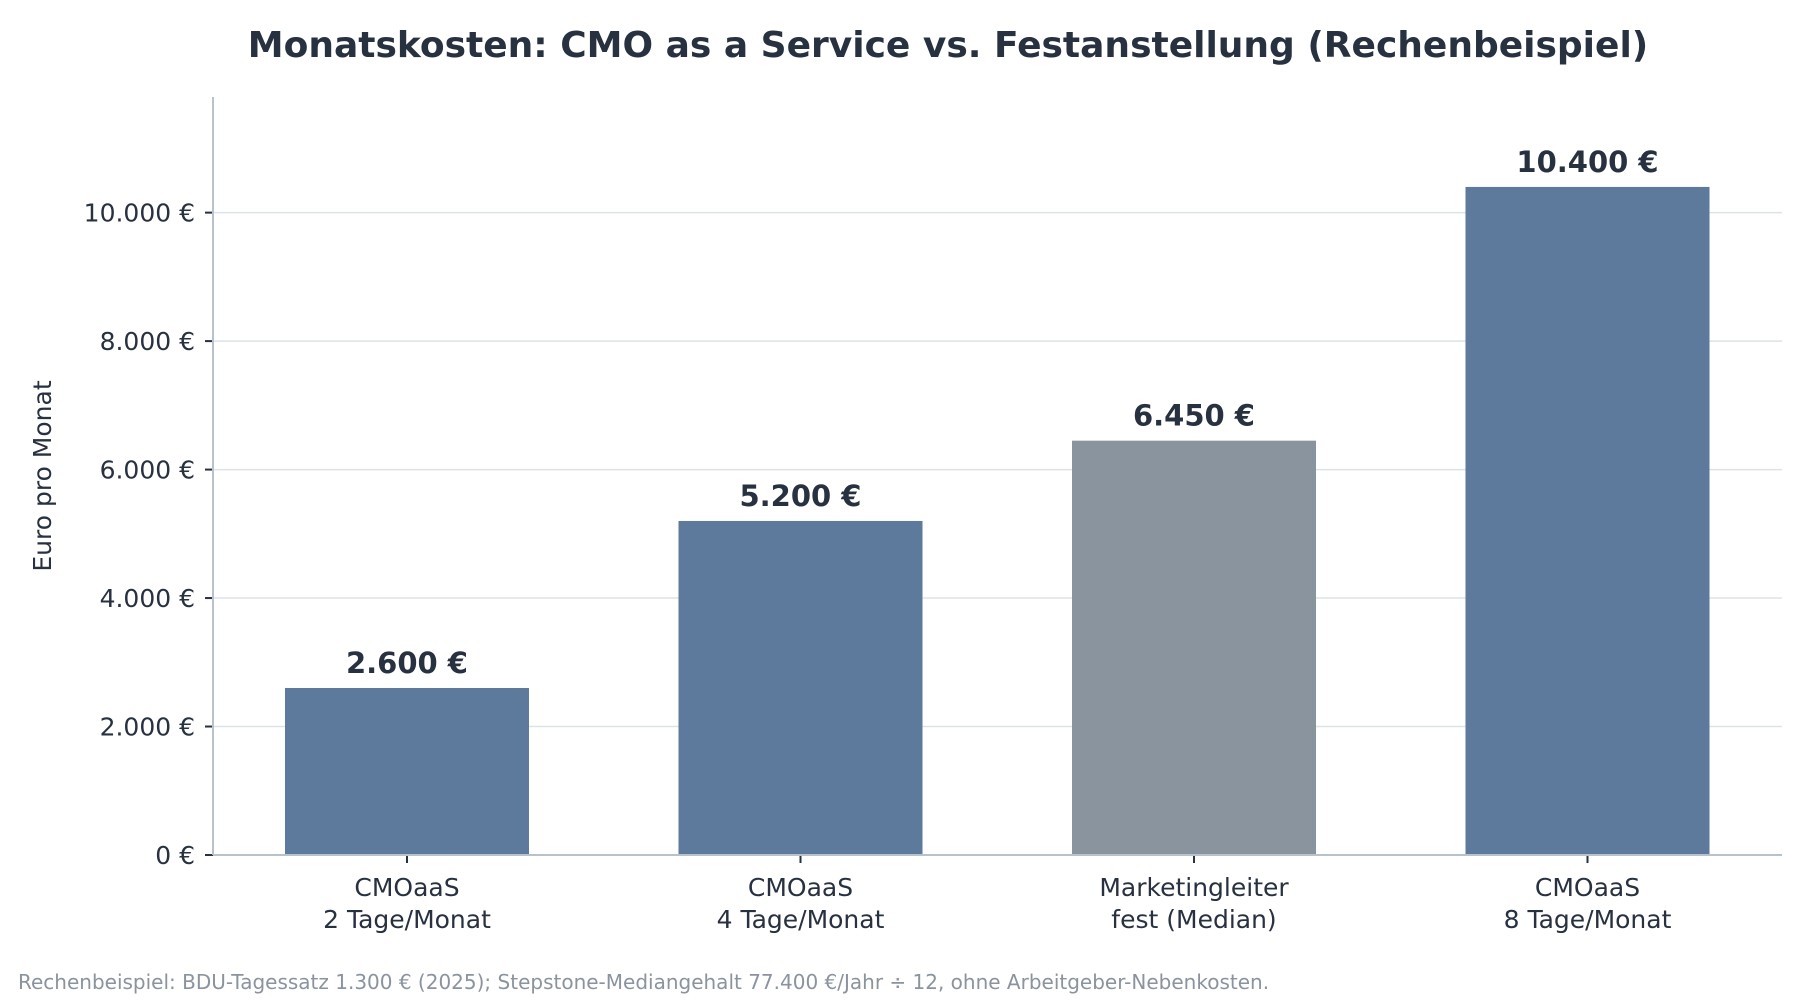 The image size is (1800, 1000). I want to click on y-tick-label: 10.000 €, so click(139, 213).